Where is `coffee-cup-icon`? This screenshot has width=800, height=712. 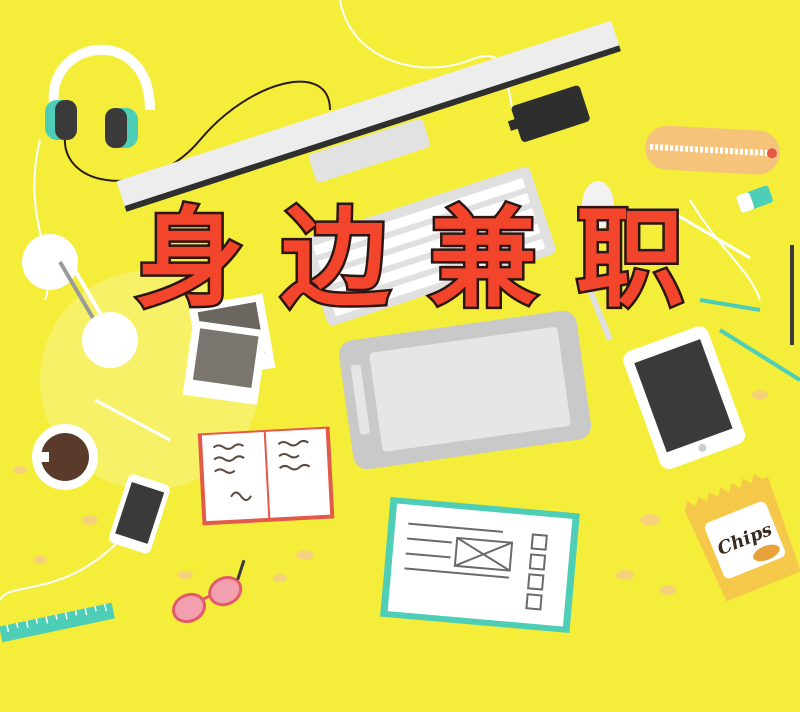
coffee-cup-icon is located at coordinates (65, 457).